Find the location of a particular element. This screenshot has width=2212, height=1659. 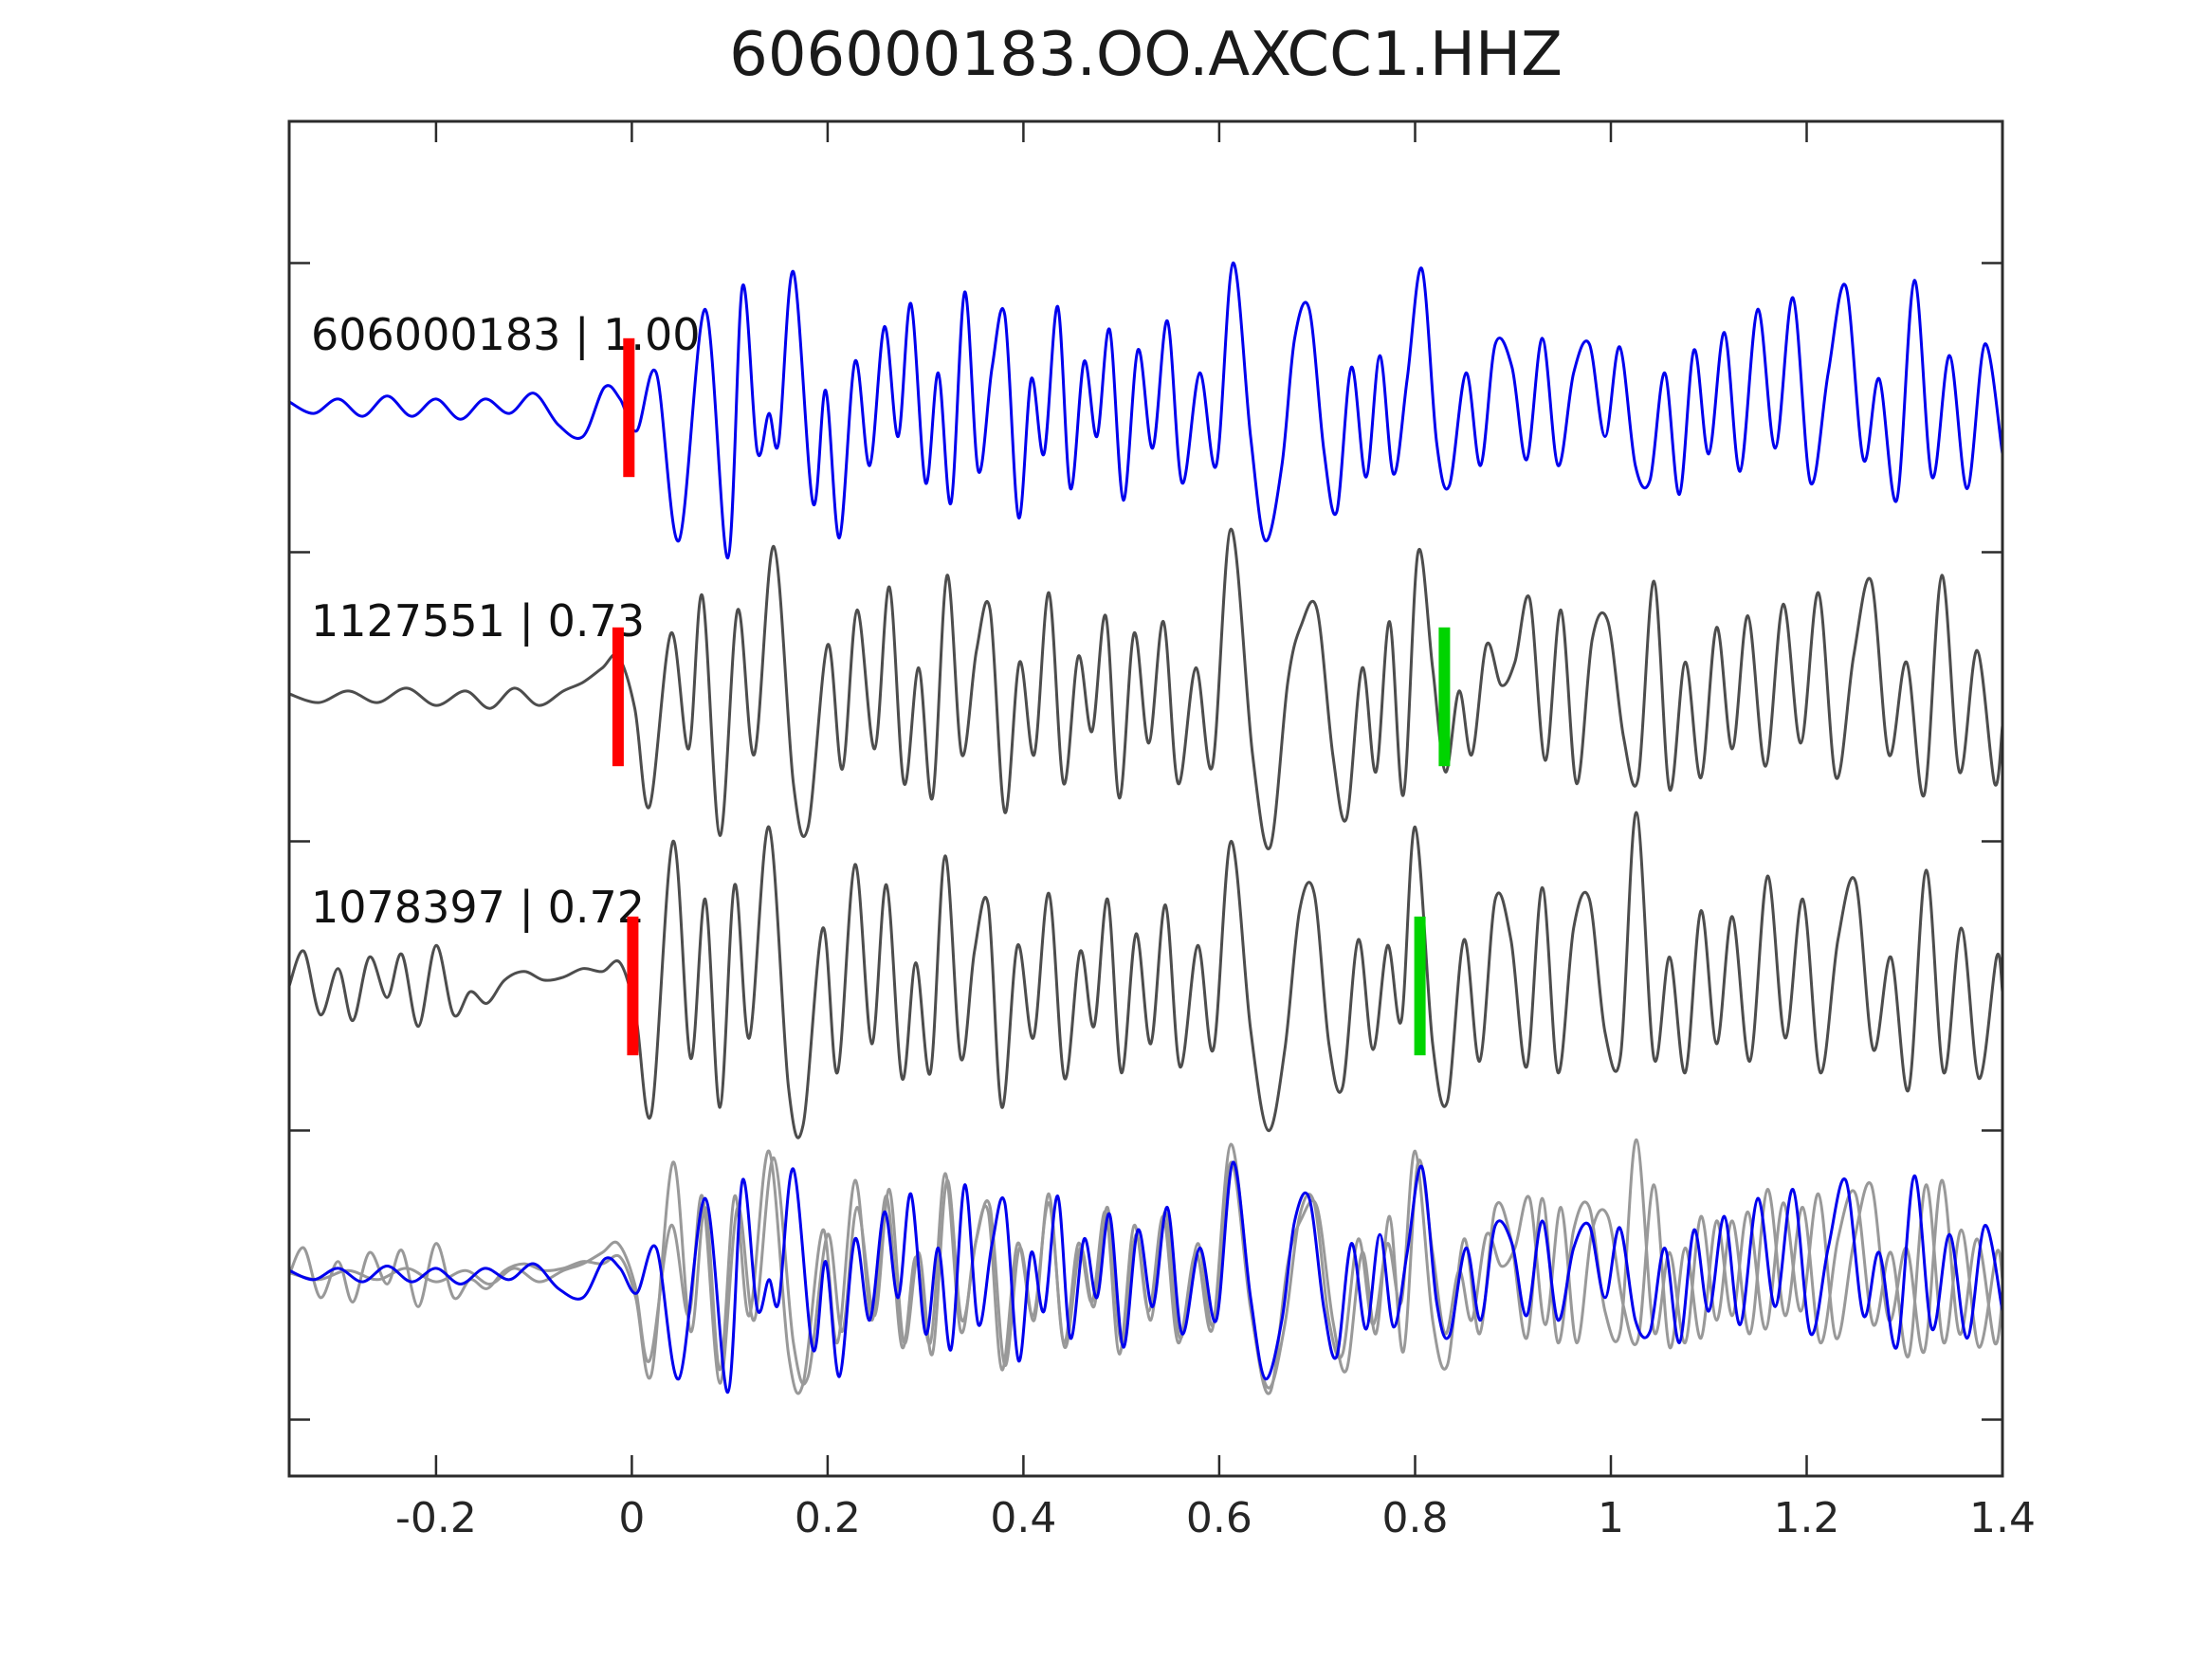

trace-label-detection-2: 1078397 | 0.72 is located at coordinates (478, 908).